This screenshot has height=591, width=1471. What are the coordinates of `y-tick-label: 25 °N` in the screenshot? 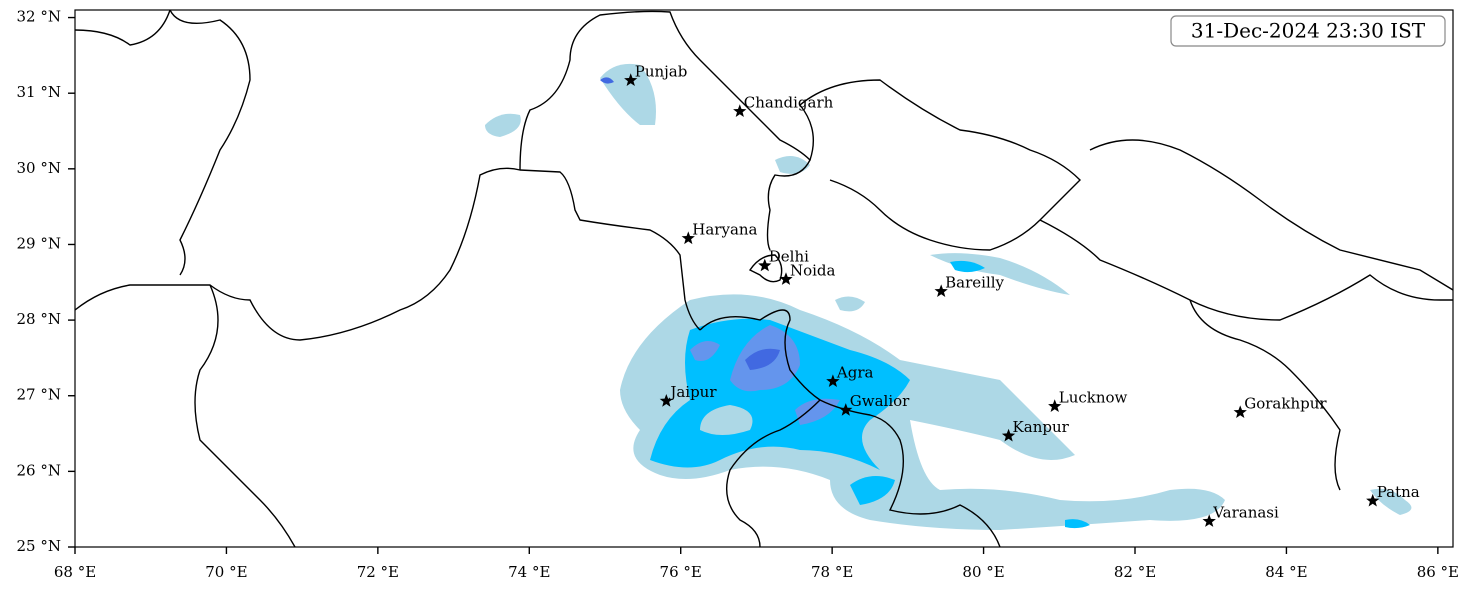 It's located at (39, 546).